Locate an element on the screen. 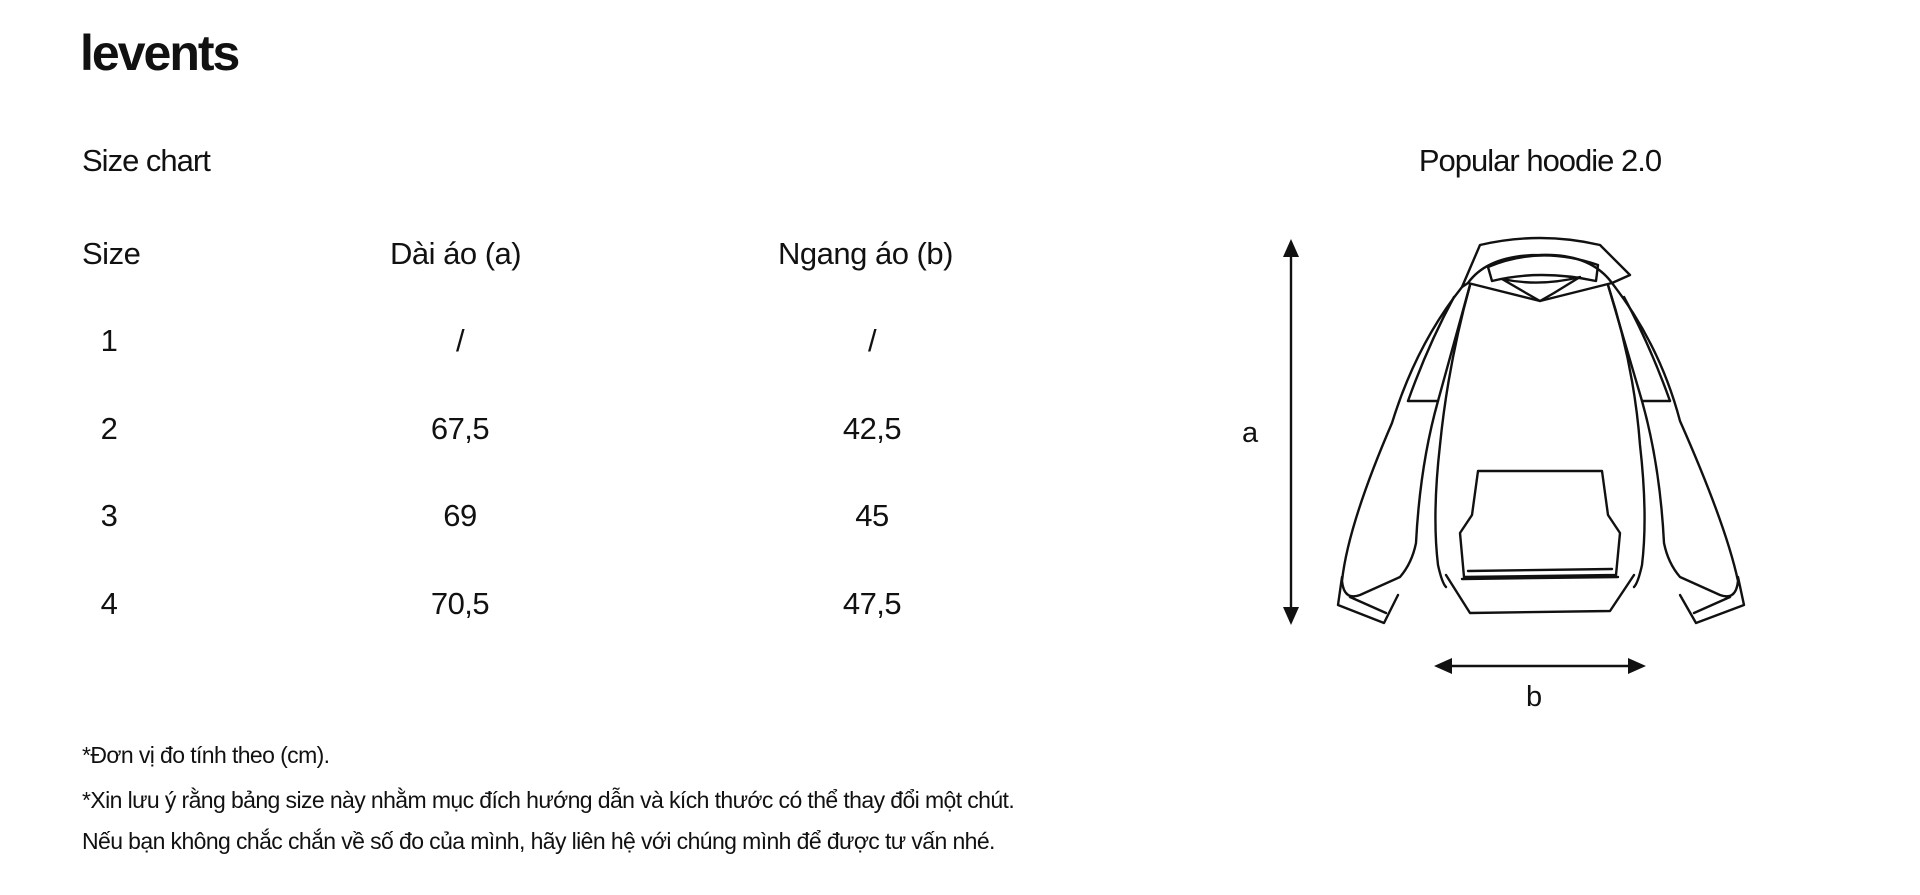  row-3-length-a: 69 is located at coordinates (460, 515).